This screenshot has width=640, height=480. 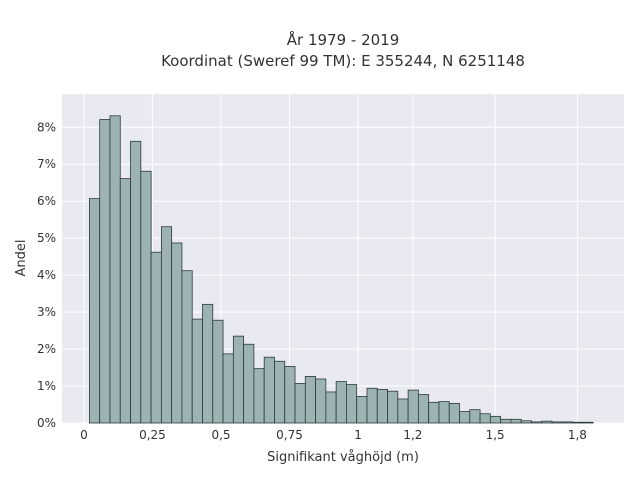 I want to click on y-tick-label-0: 0%, so click(x=46, y=423).